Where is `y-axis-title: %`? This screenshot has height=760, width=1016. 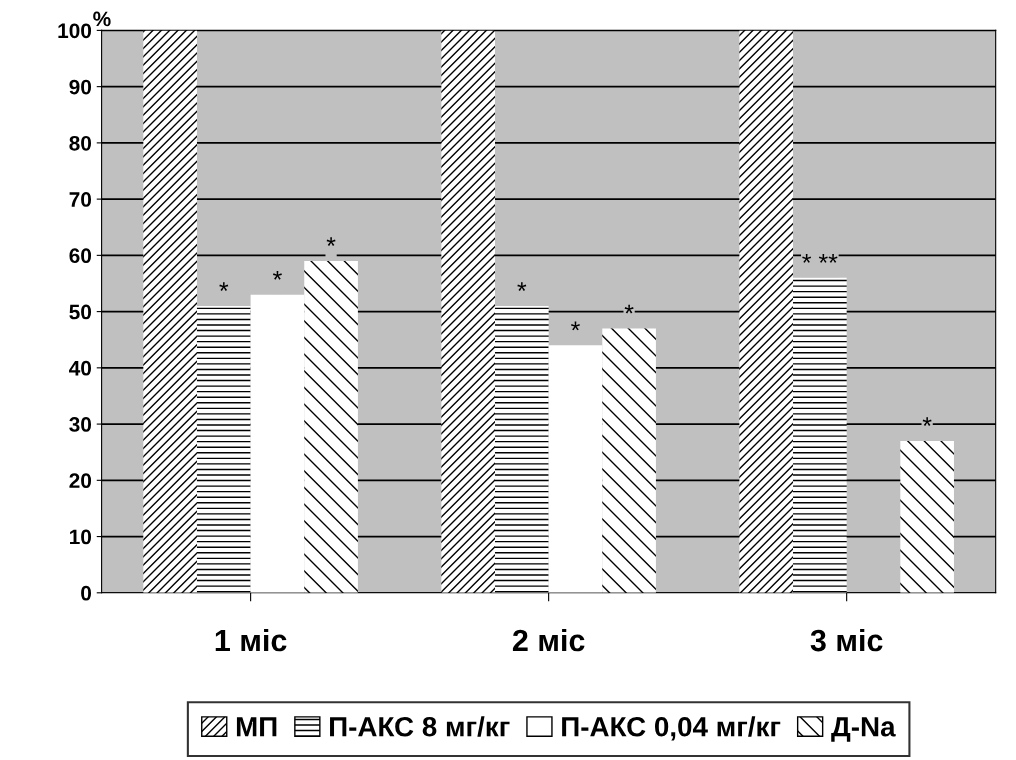 y-axis-title: % is located at coordinates (102, 19).